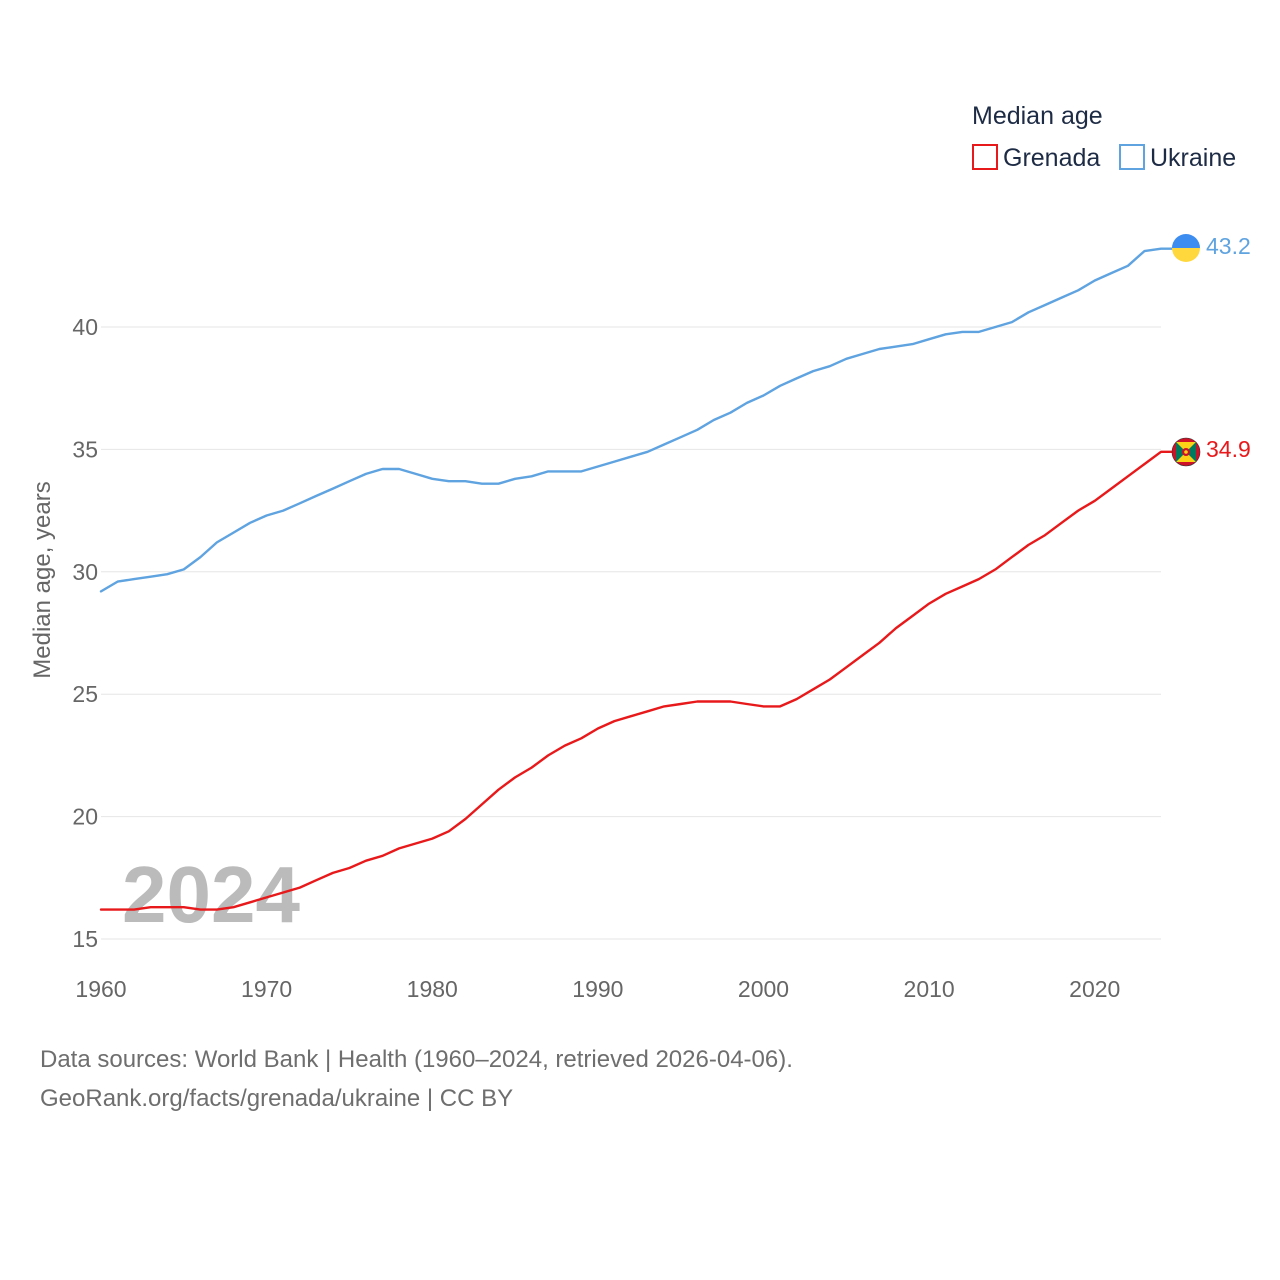  What do you see at coordinates (85, 939) in the screenshot?
I see `y-tick-label: 15` at bounding box center [85, 939].